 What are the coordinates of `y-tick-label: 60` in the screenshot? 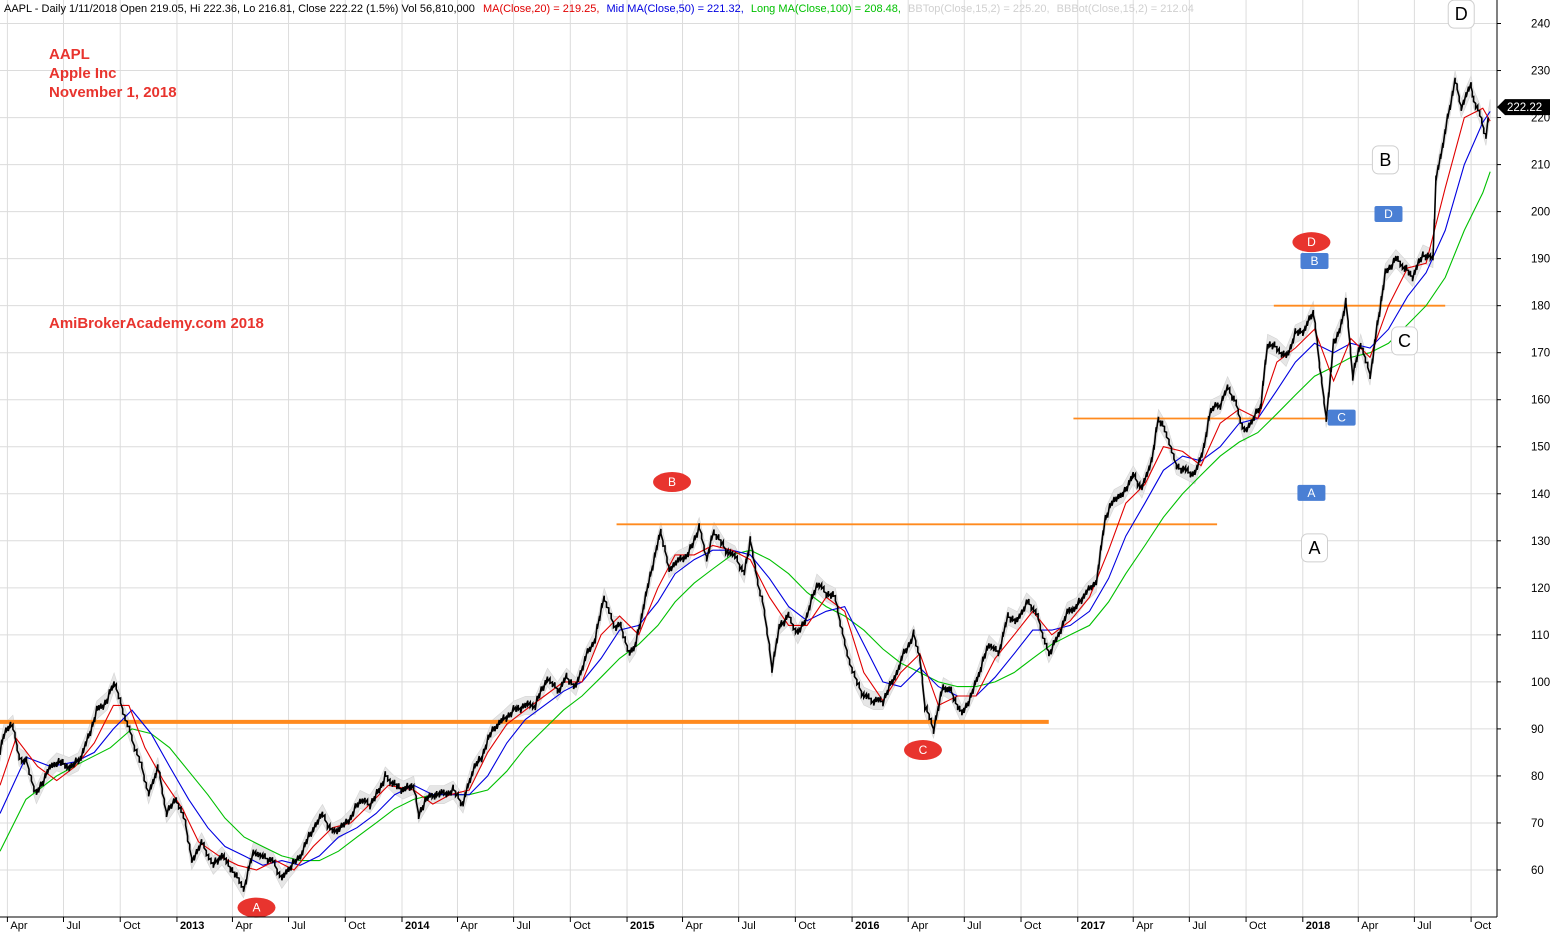 It's located at (1537, 871).